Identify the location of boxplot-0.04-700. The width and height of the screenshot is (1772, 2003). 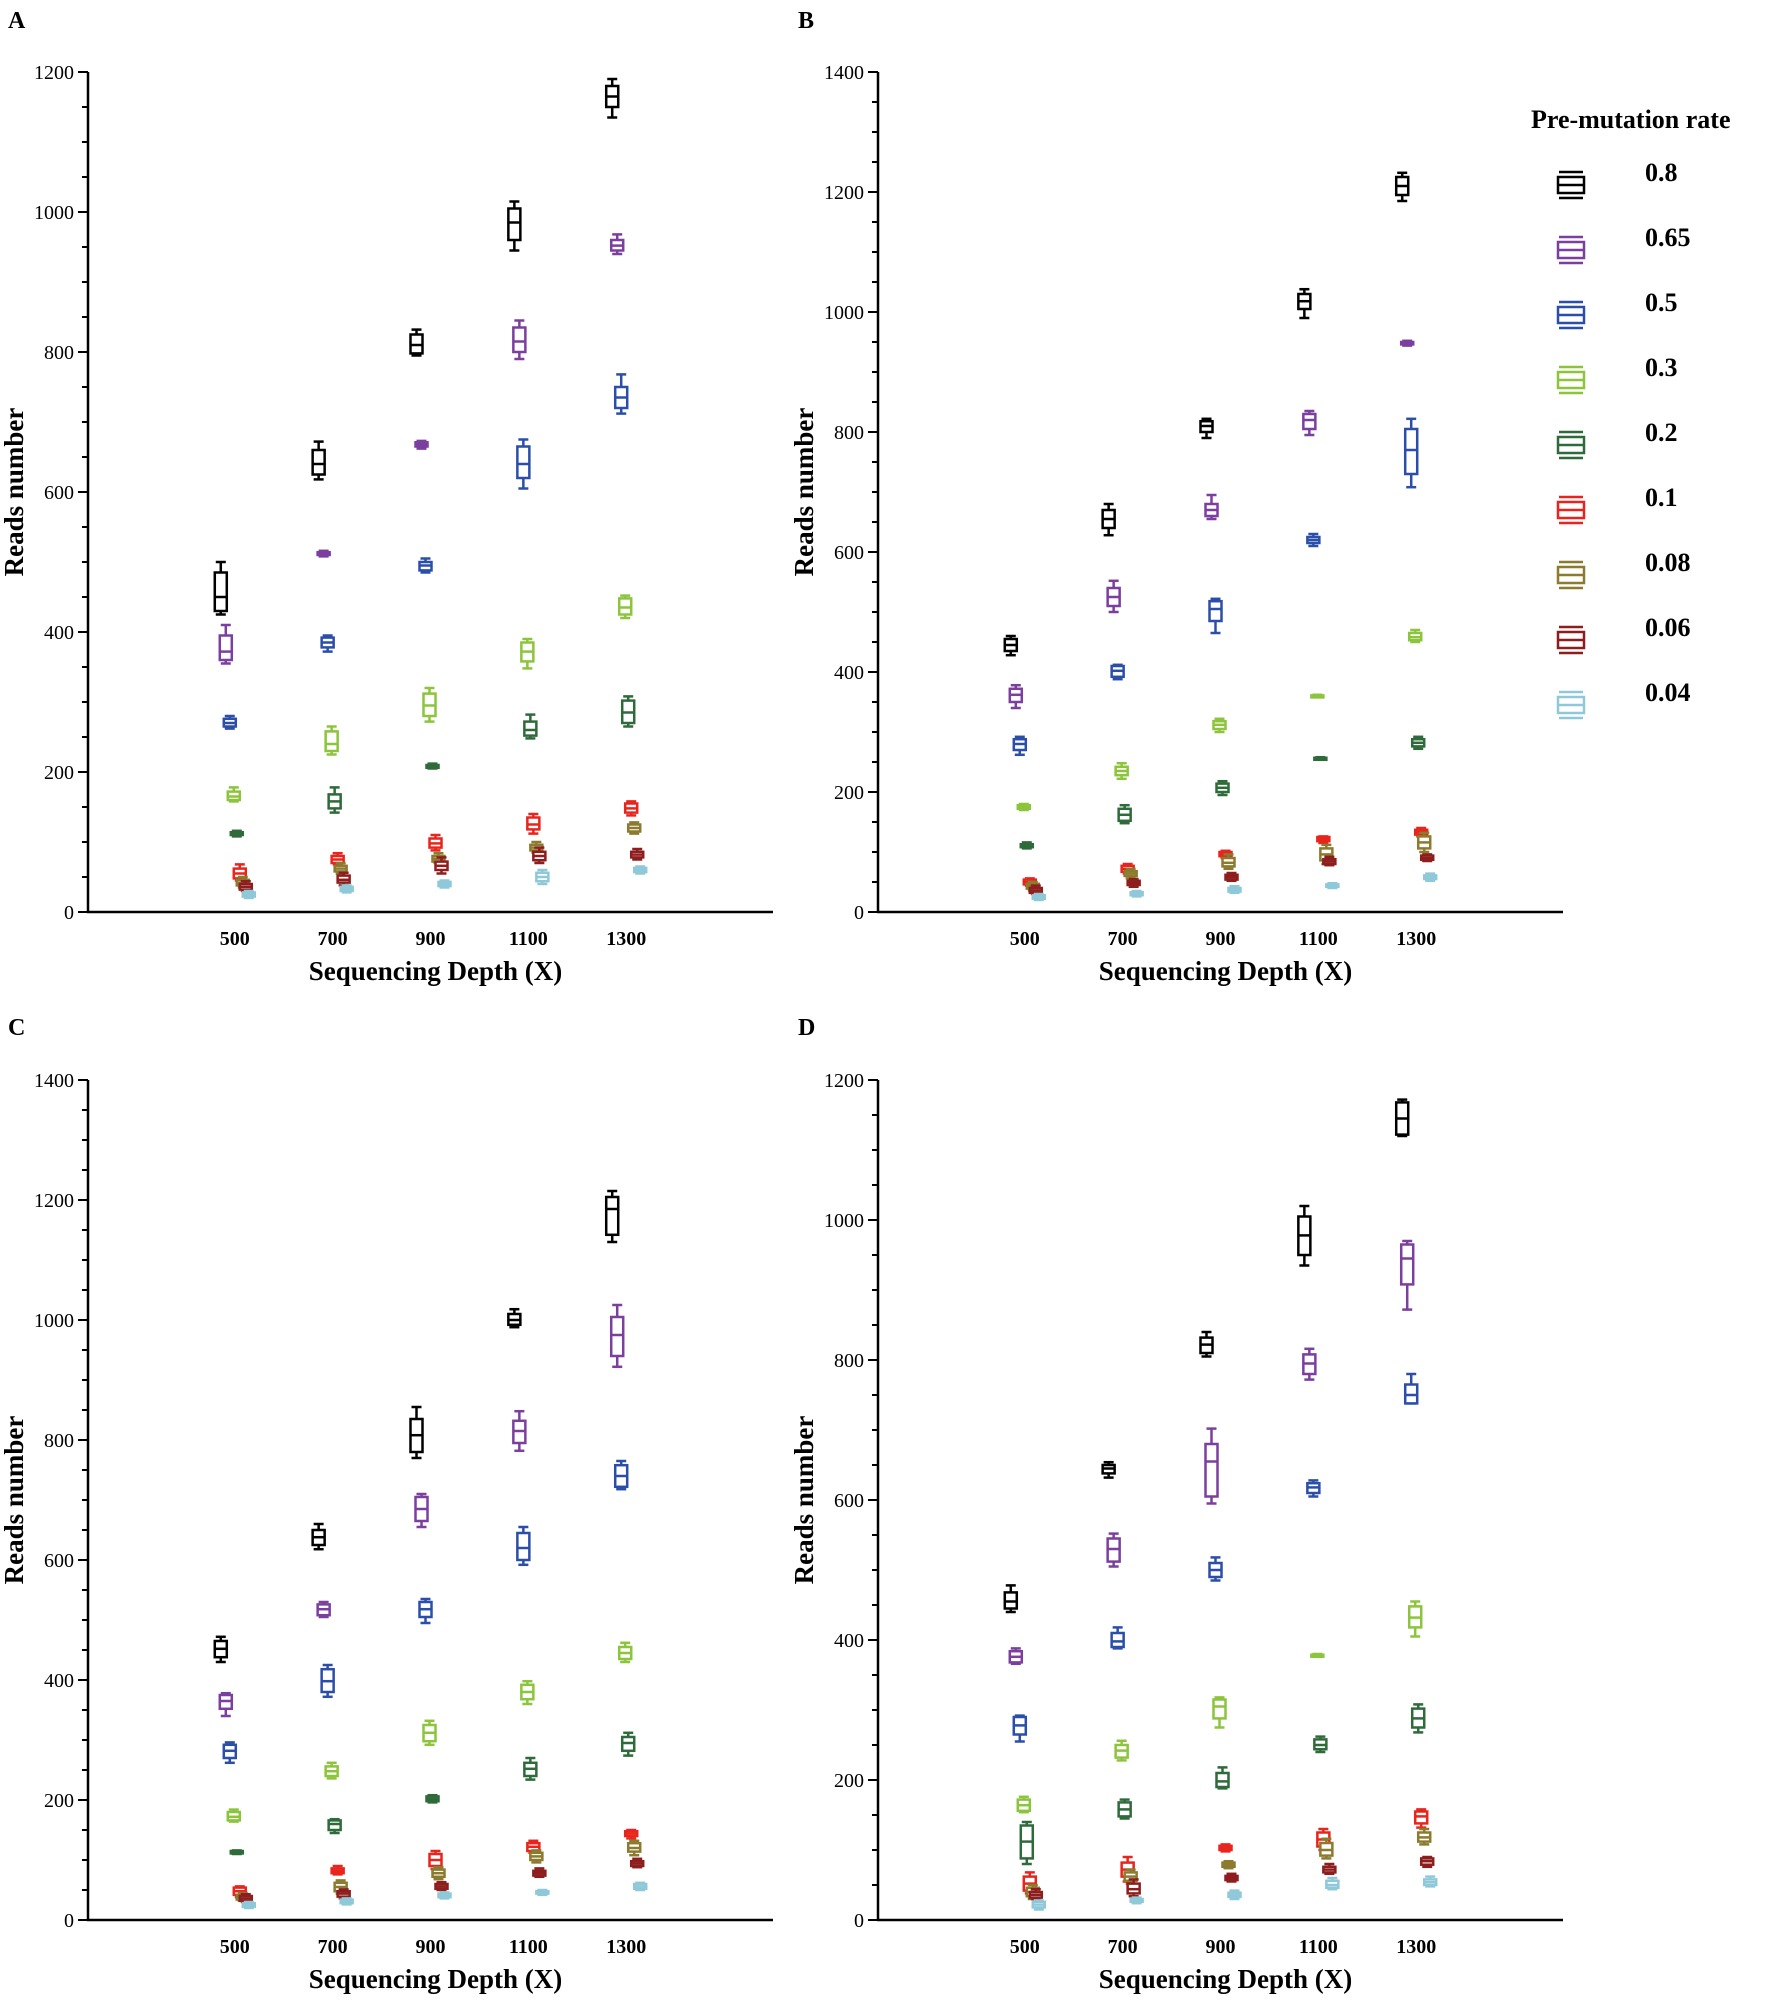
(1136, 893).